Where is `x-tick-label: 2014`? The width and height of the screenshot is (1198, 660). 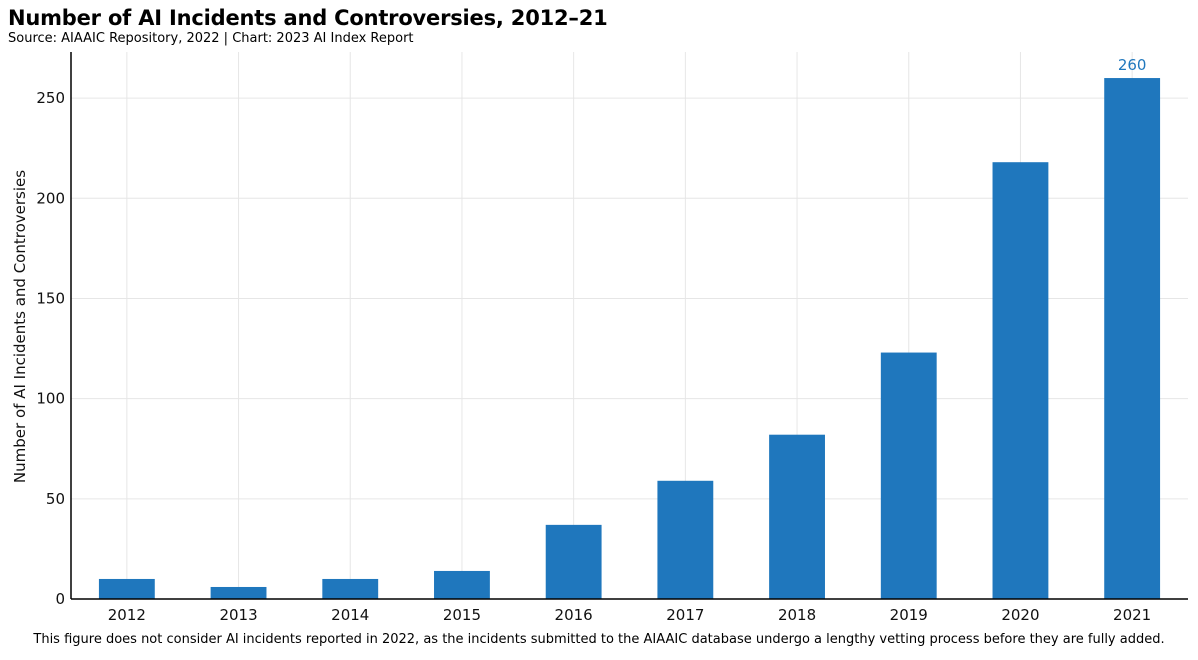 x-tick-label: 2014 is located at coordinates (350, 615).